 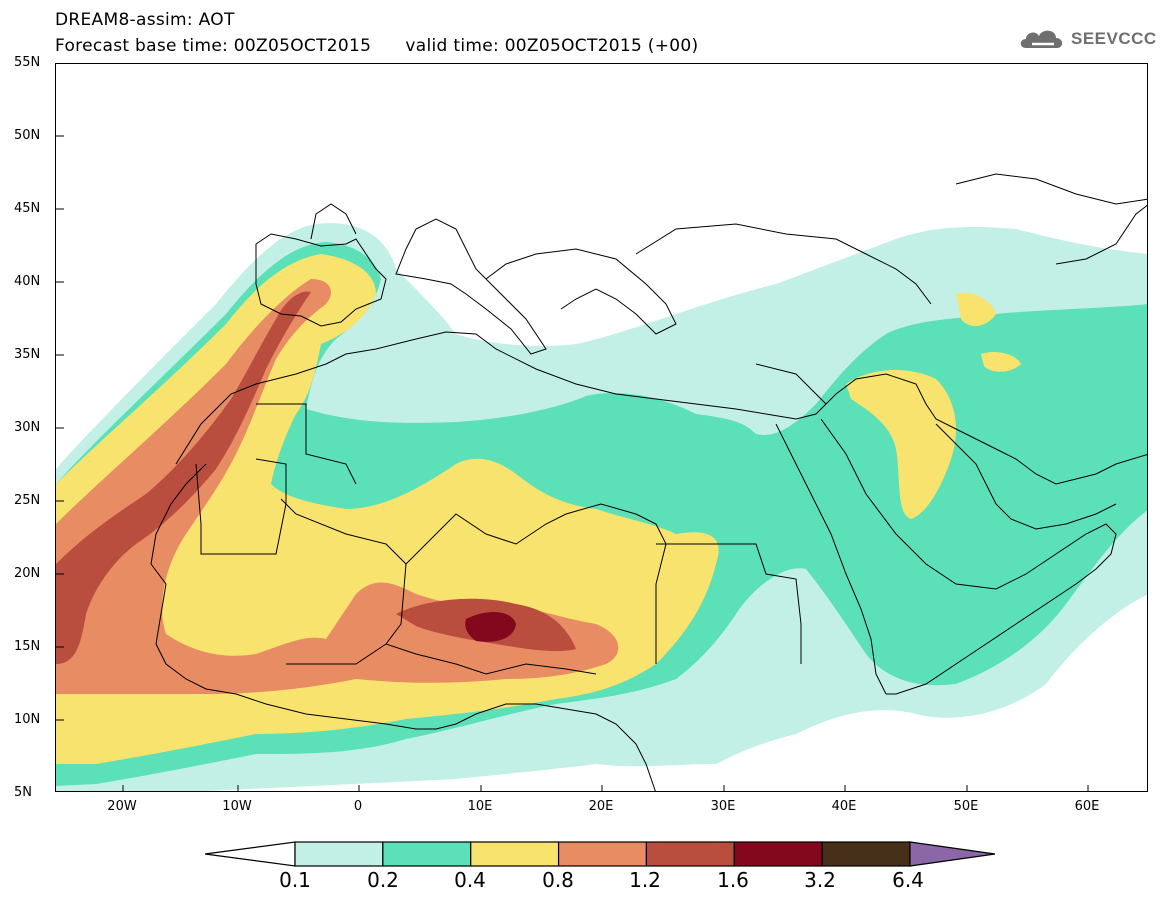 I want to click on lon-label-40e: 40E, so click(x=844, y=806).